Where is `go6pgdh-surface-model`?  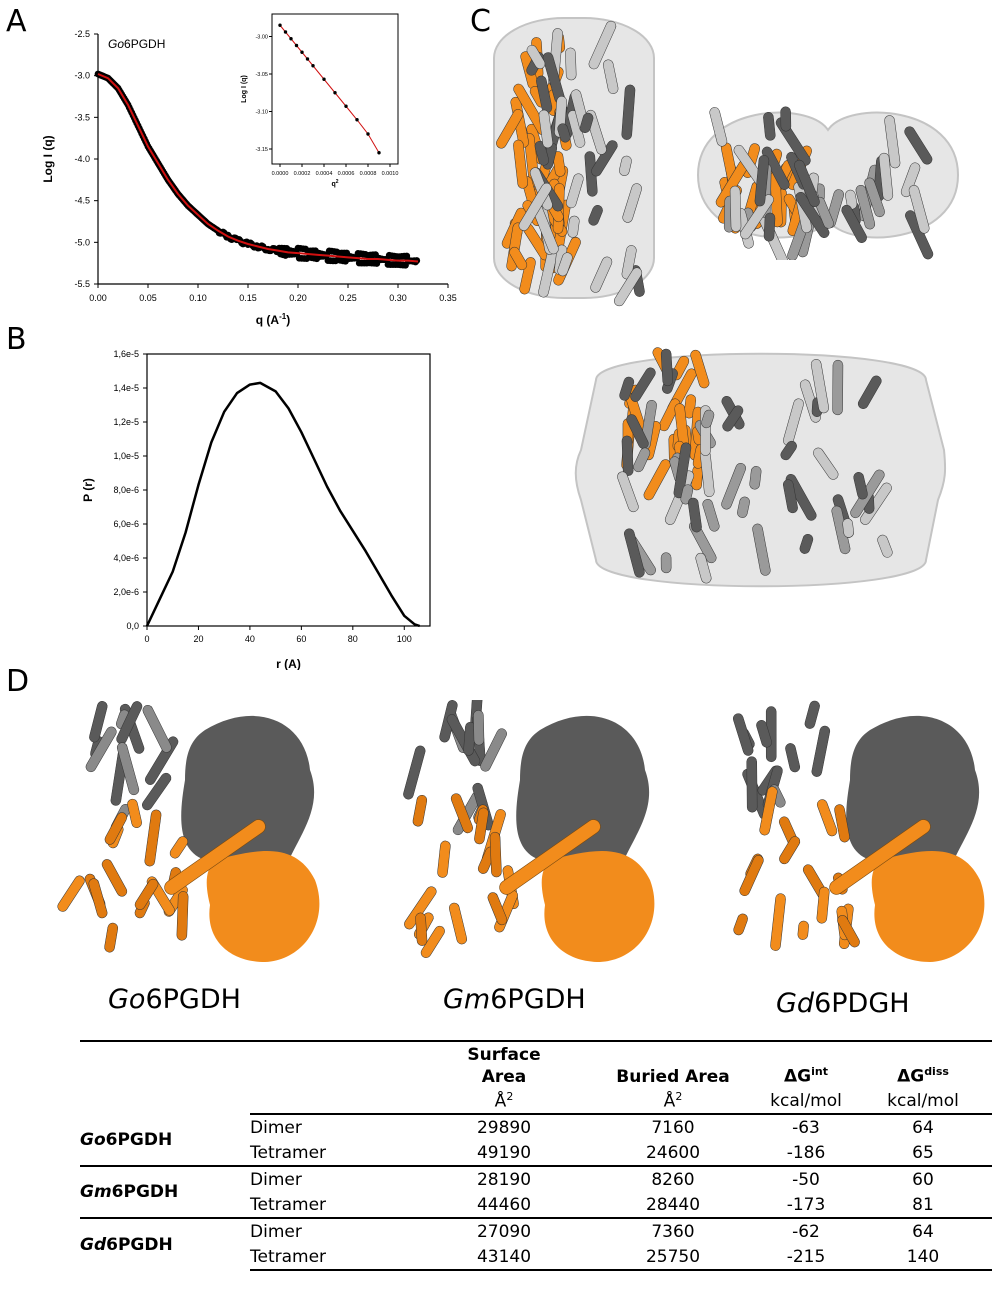 go6pgdh-surface-model is located at coordinates (188, 831).